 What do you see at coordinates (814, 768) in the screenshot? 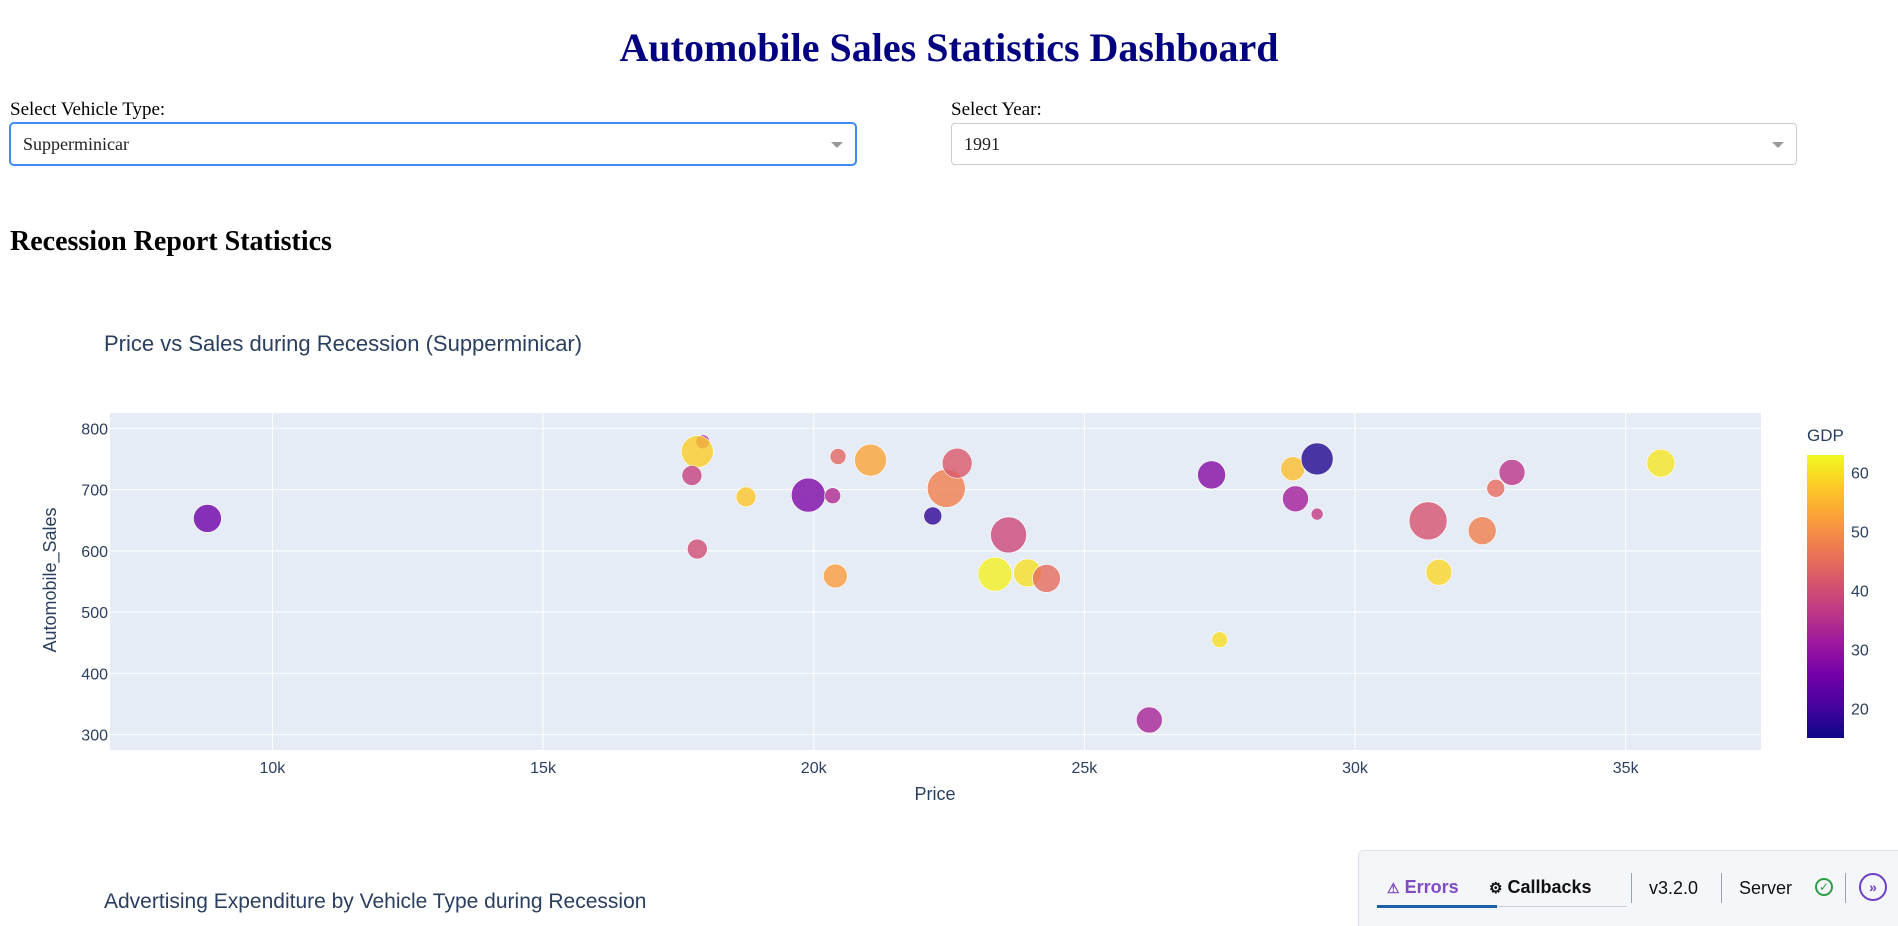
I see `x-tick-label: 20k` at bounding box center [814, 768].